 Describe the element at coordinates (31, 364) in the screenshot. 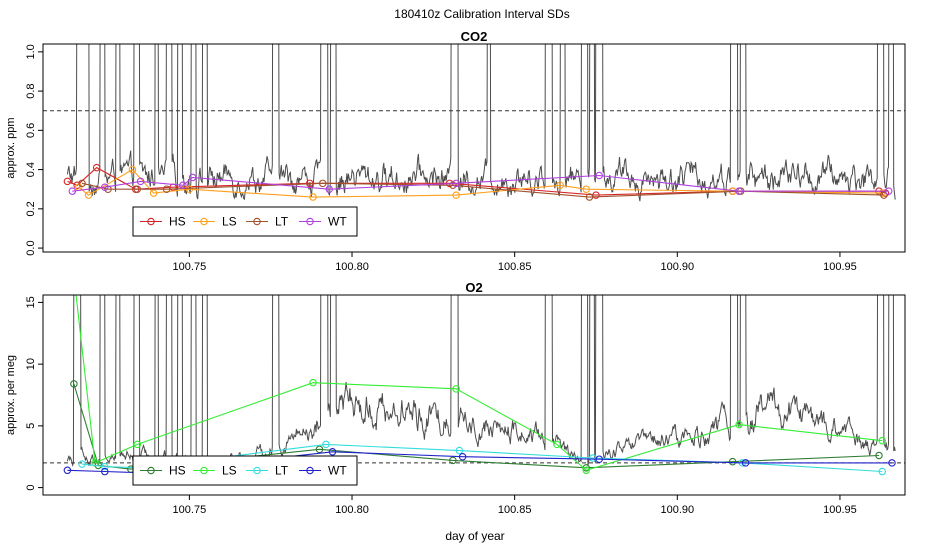

I see `y-tick-label: 10` at that location.